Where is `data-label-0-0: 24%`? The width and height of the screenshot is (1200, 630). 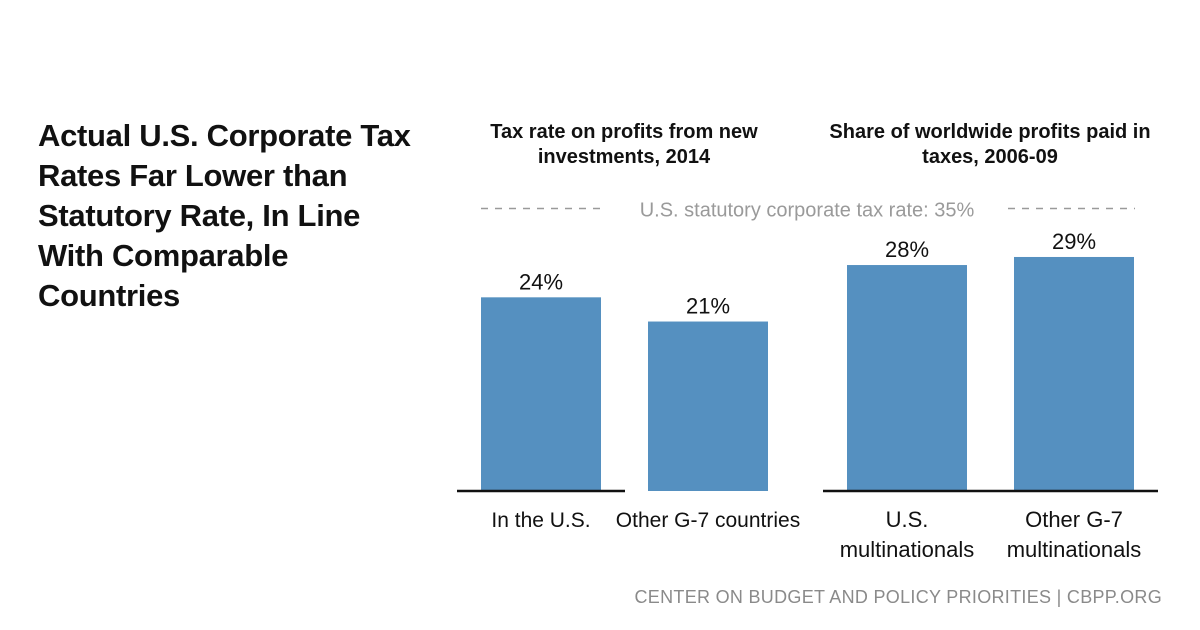 data-label-0-0: 24% is located at coordinates (541, 281).